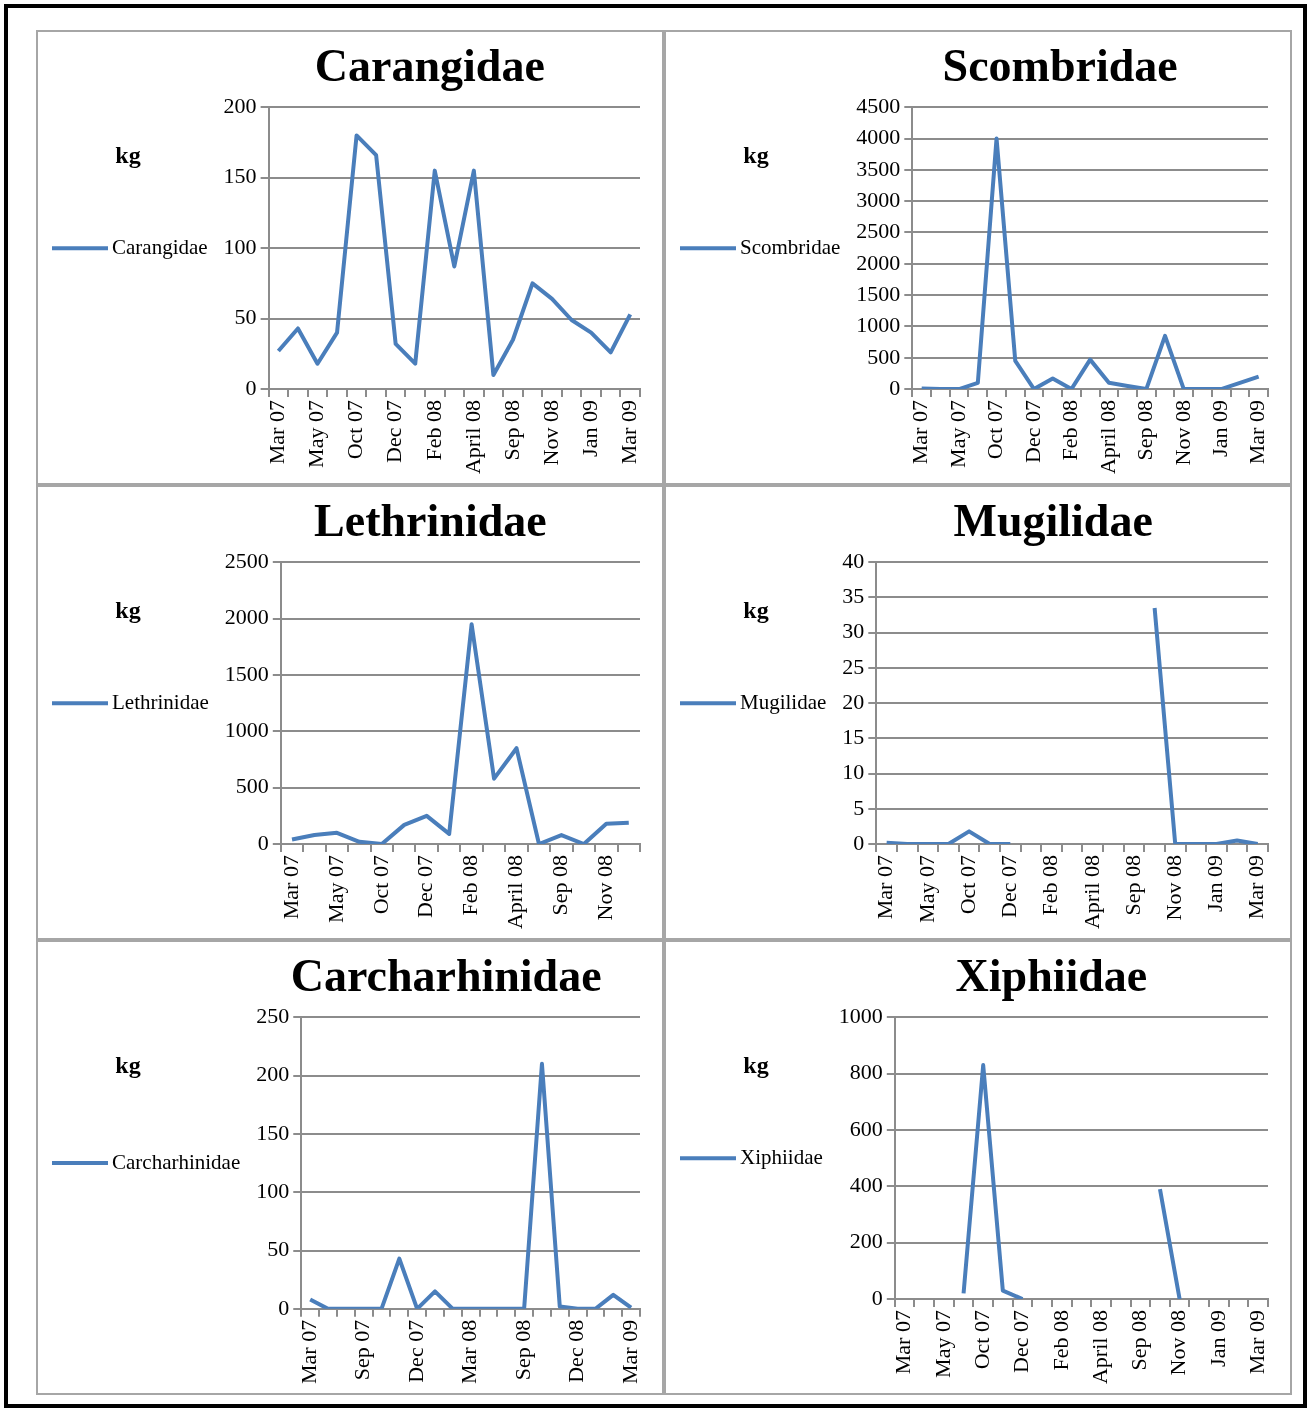 This screenshot has width=1315, height=1416. I want to click on chart-title: Scombridae, so click(1060, 66).